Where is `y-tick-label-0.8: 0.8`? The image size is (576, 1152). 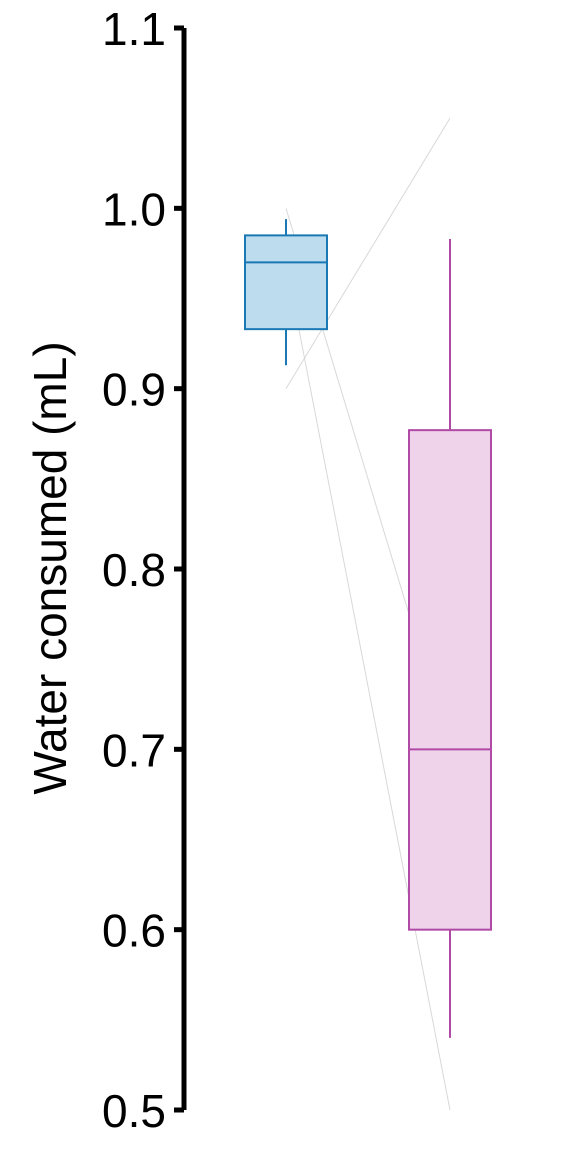
y-tick-label-0.8: 0.8 is located at coordinates (134, 570).